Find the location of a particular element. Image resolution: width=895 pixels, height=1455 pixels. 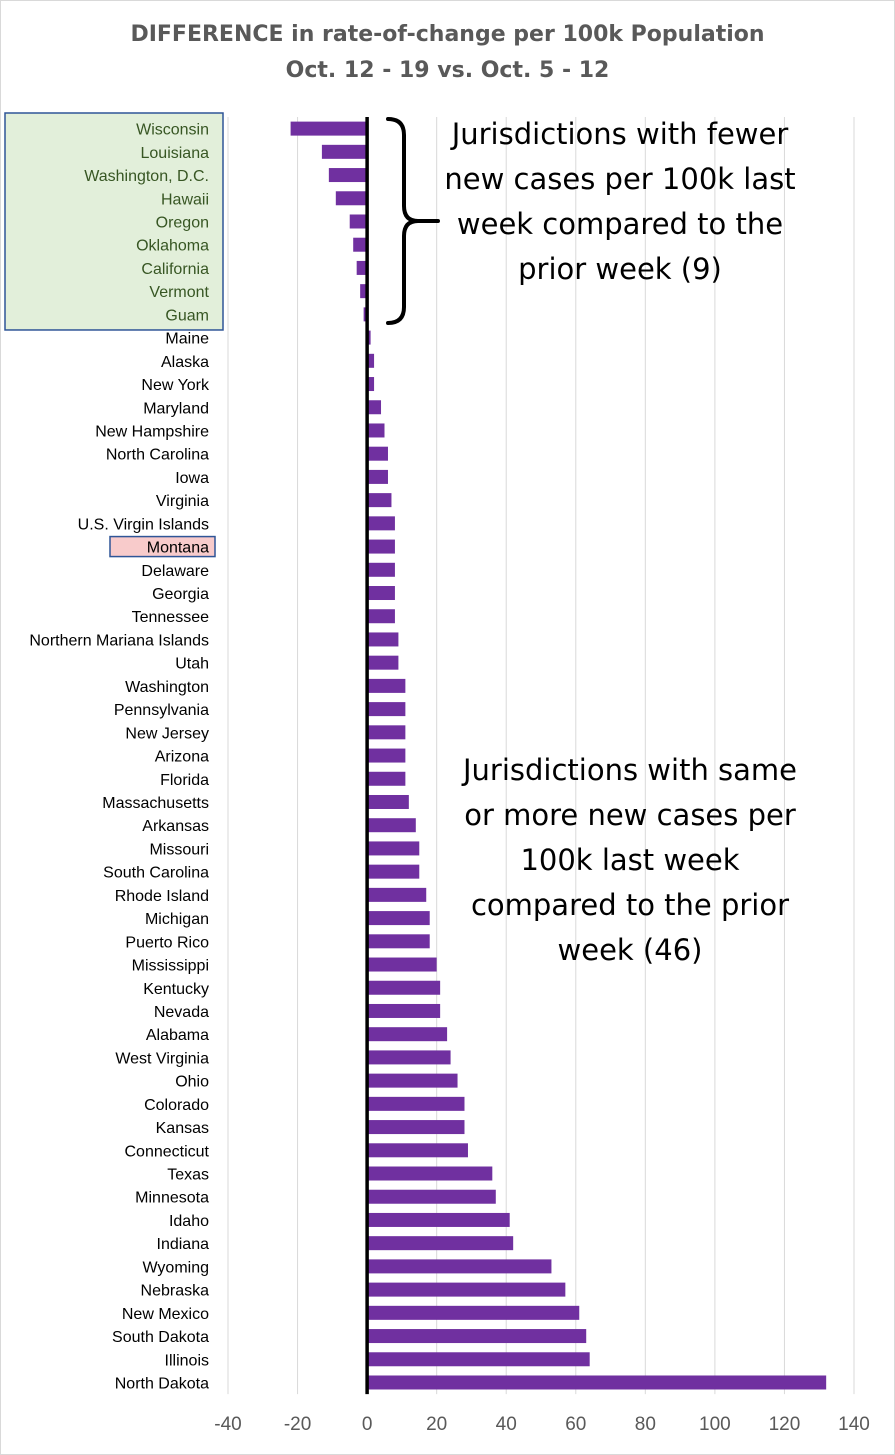

highlight-boxes is located at coordinates (114, 335).